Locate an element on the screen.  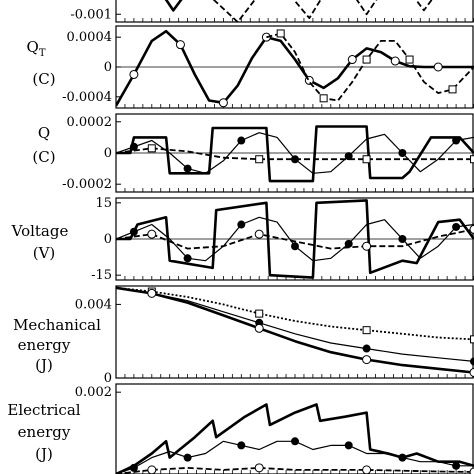
mech-ylabel-line2: energy is located at coordinates (44, 345).